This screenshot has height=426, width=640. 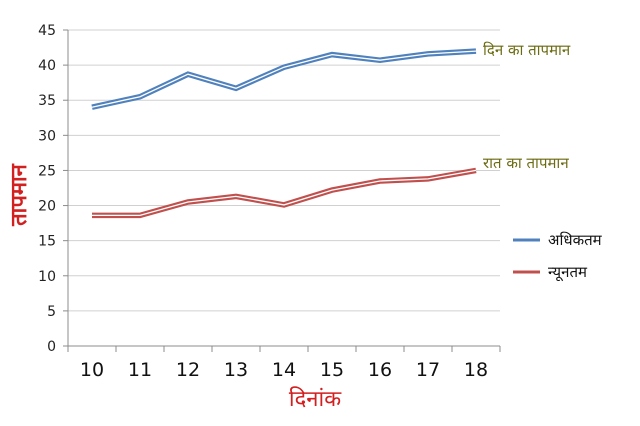 I want to click on series-max, so click(x=284, y=79).